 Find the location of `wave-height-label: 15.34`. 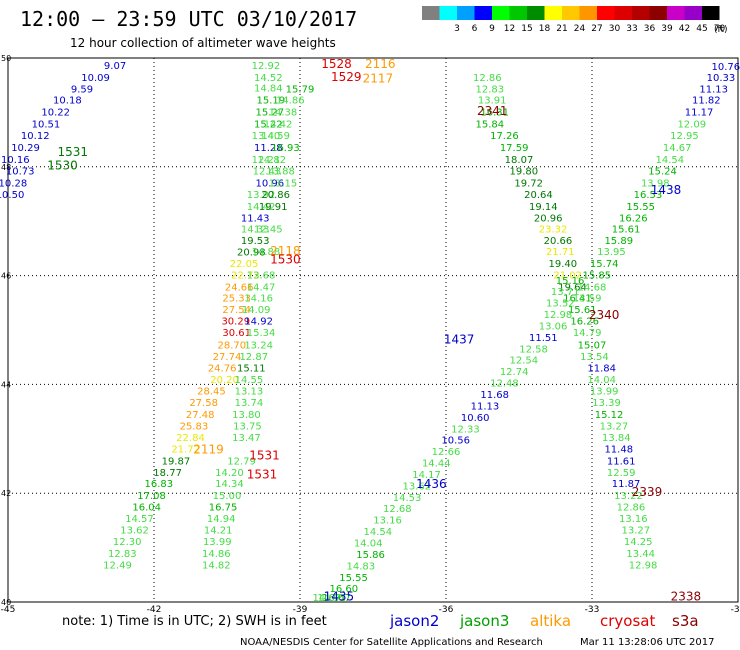

wave-height-label: 15.34 is located at coordinates (261, 333).